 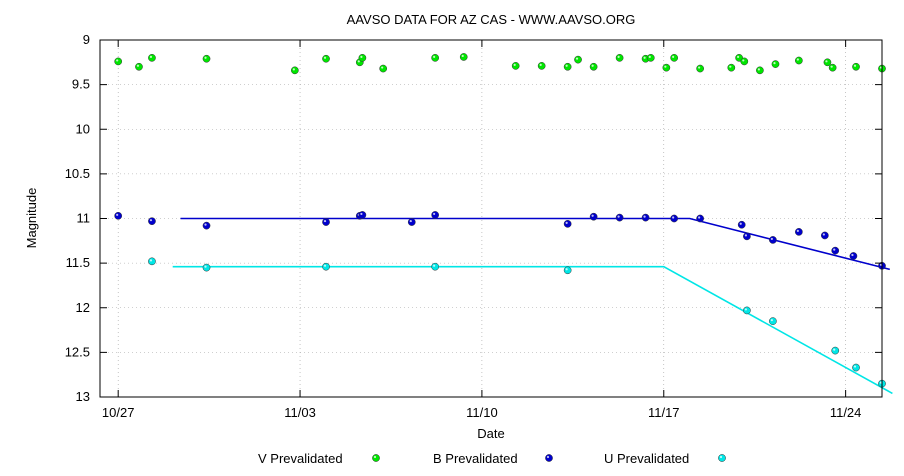 What do you see at coordinates (846, 412) in the screenshot?
I see `x-tick-label: 11/24` at bounding box center [846, 412].